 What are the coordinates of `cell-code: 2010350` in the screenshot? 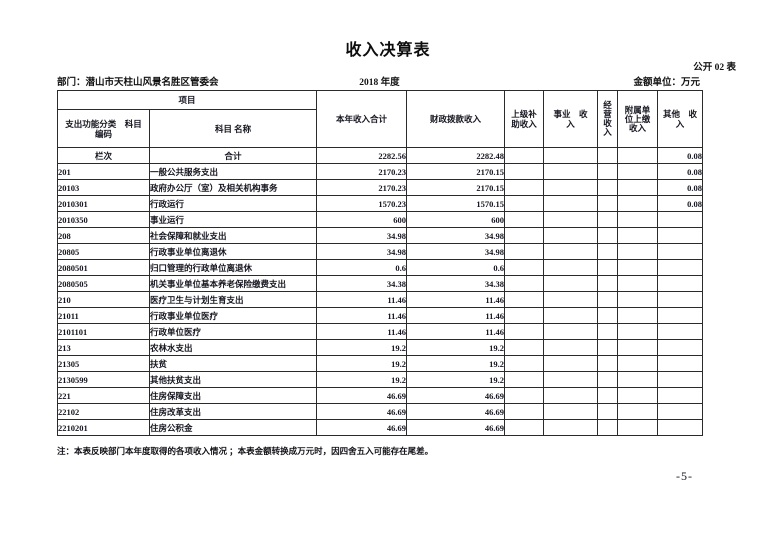 It's located at (103, 219).